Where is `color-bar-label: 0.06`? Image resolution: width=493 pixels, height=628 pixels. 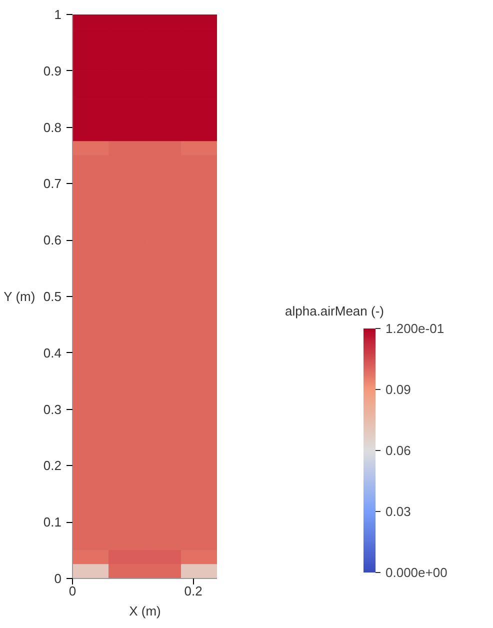 color-bar-label: 0.06 is located at coordinates (398, 450).